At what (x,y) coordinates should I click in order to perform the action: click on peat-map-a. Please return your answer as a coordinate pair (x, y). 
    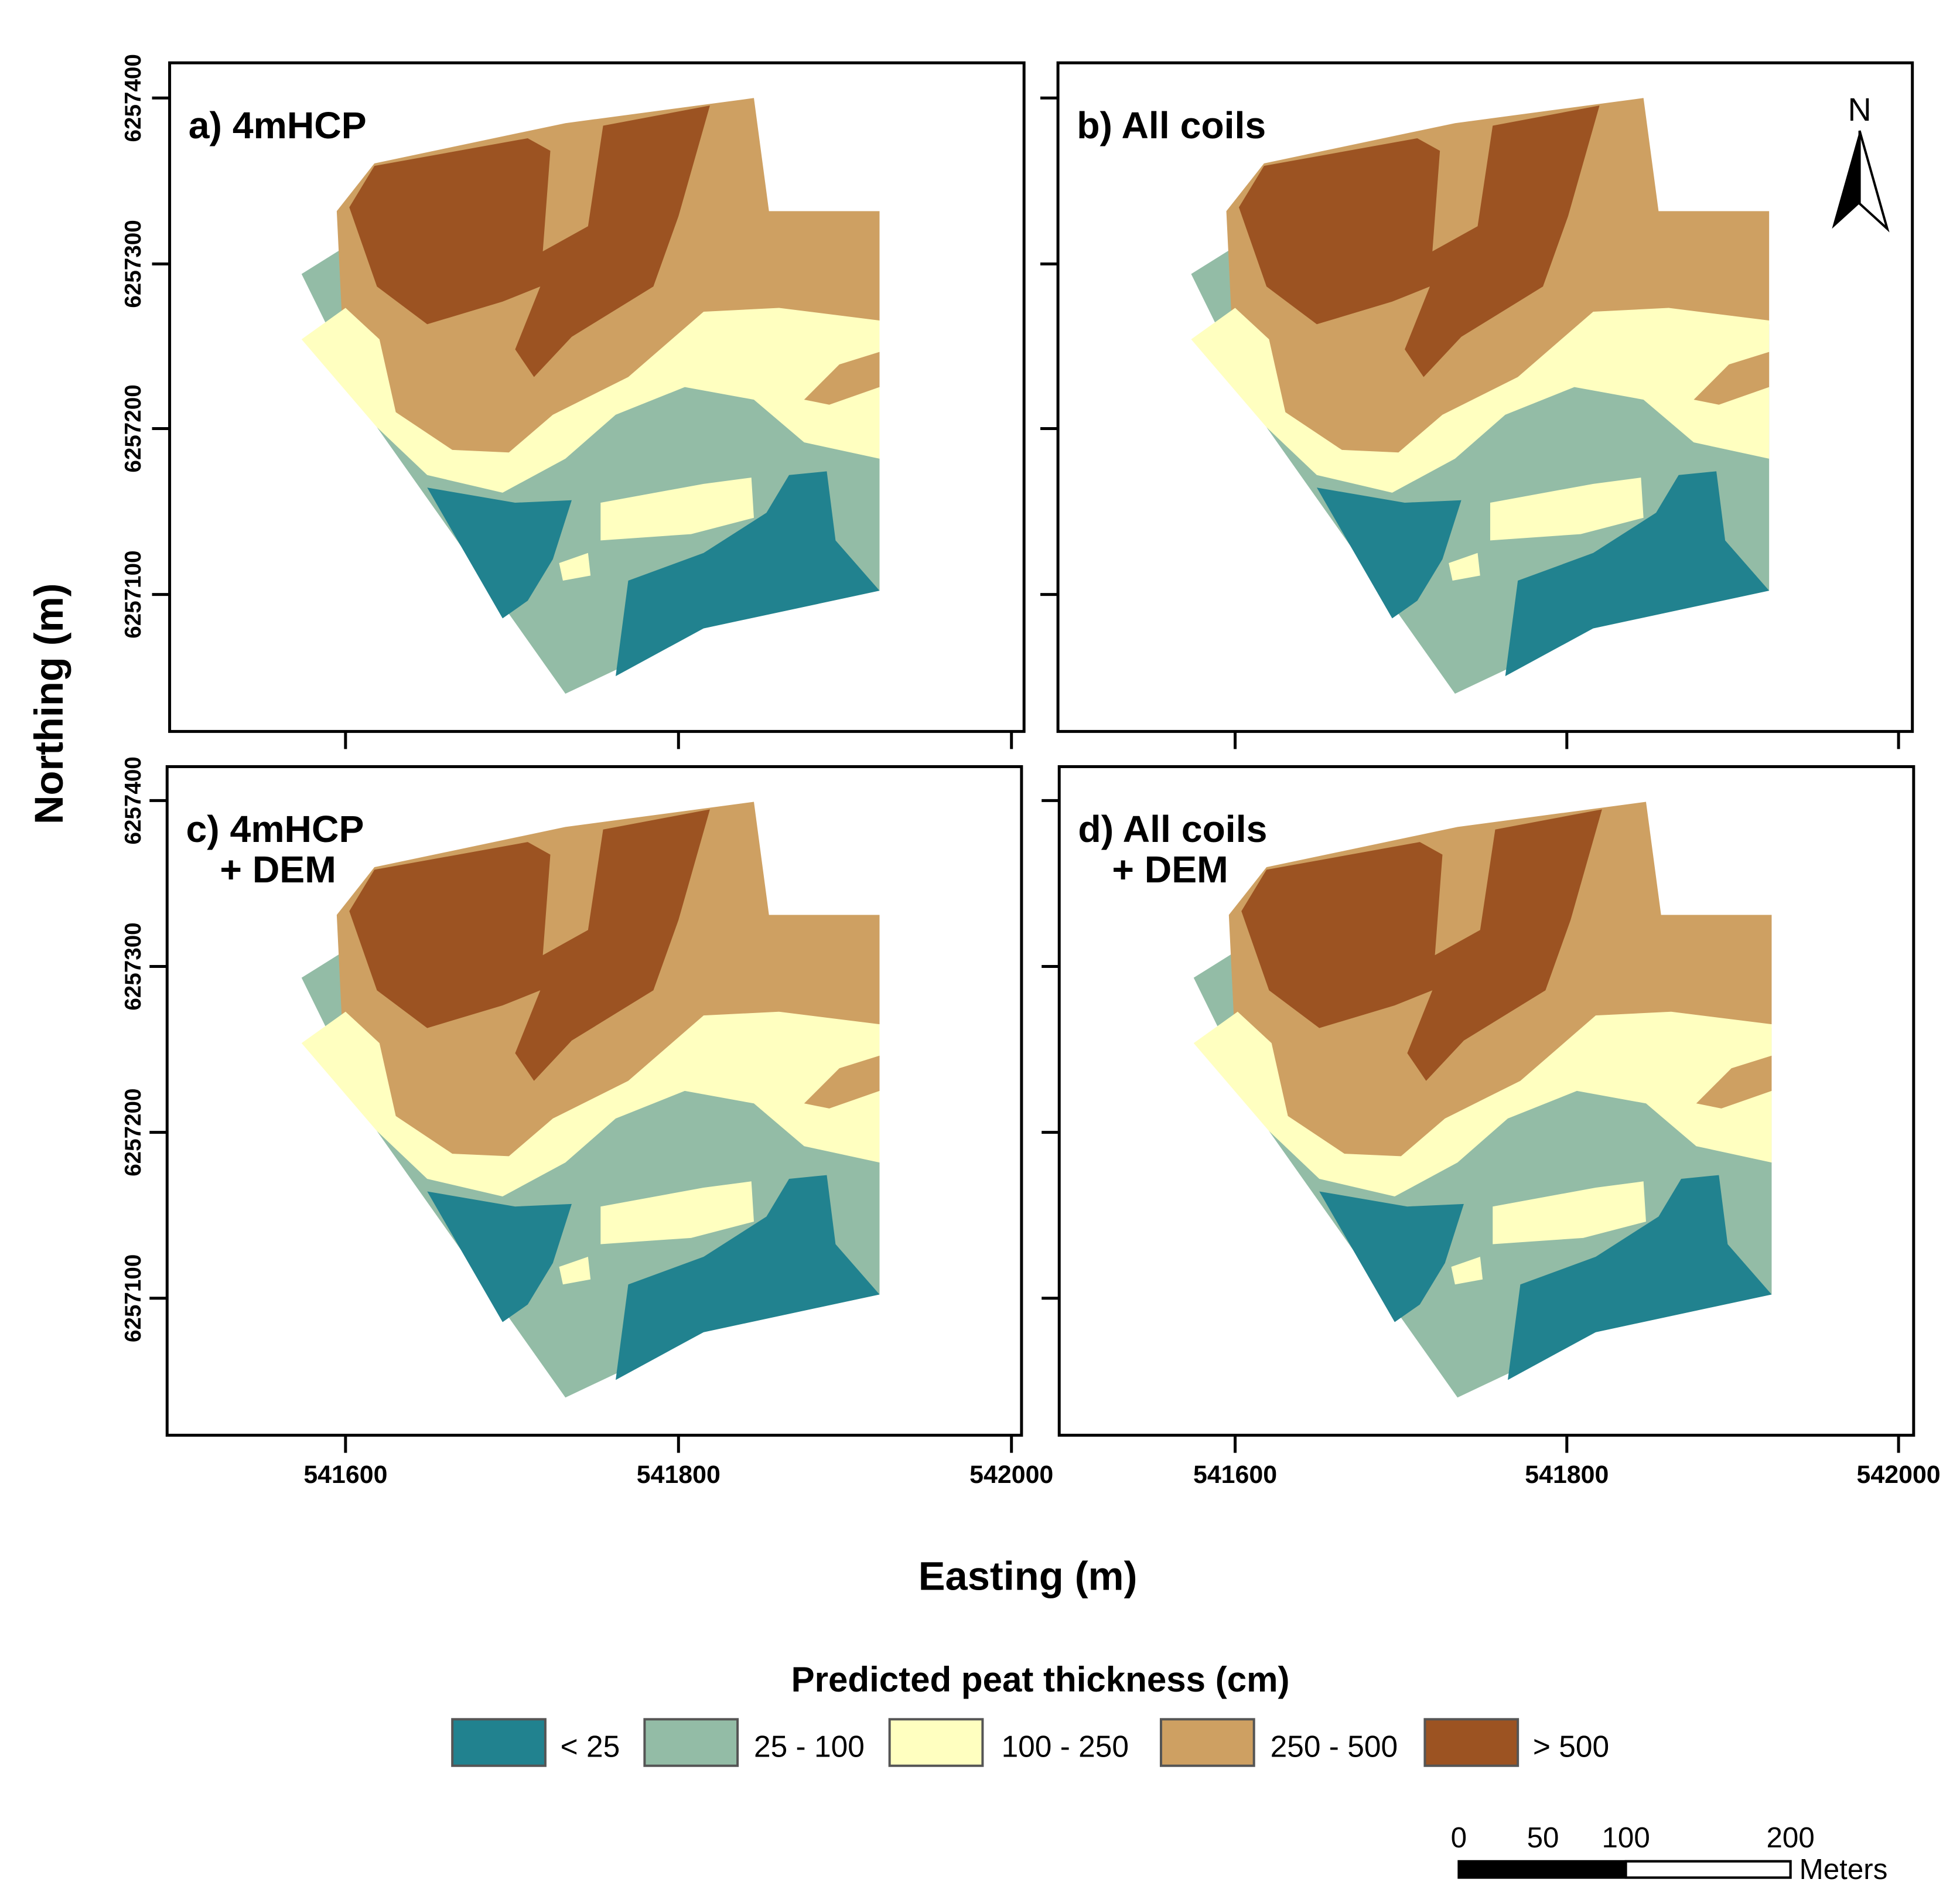
    Looking at the image, I should click on (590, 396).